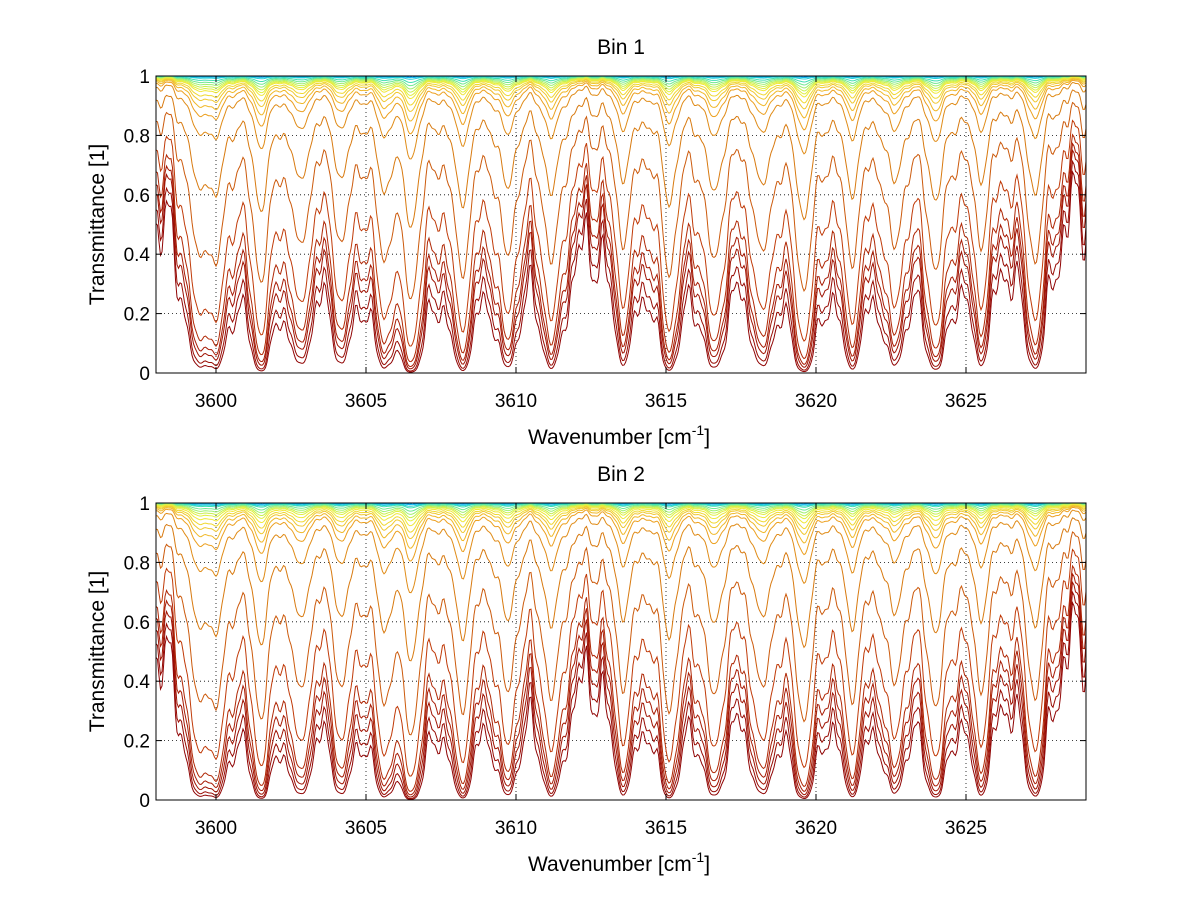 Image resolution: width=1200 pixels, height=901 pixels. I want to click on plot-title: Bin 1, so click(621, 47).